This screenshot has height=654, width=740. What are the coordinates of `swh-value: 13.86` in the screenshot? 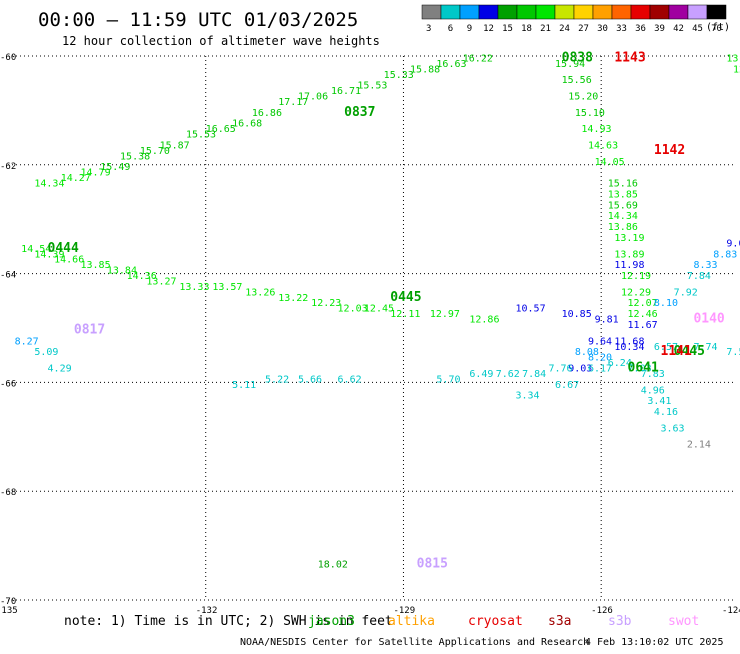 It's located at (623, 227).